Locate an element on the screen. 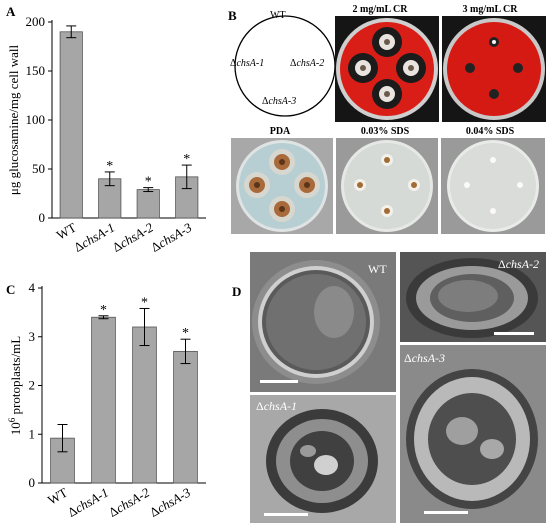  plate-photo-3mg-cr is located at coordinates (494, 69).